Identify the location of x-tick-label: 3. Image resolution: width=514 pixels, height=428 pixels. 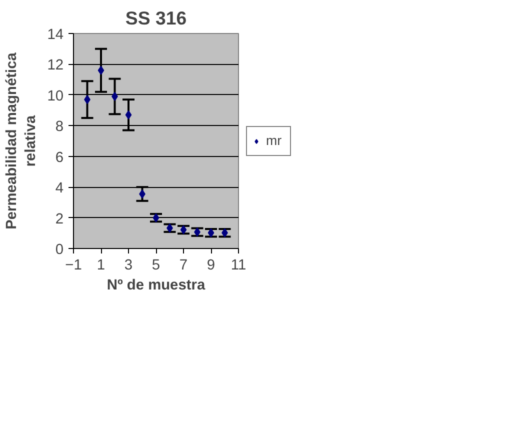
(128, 266).